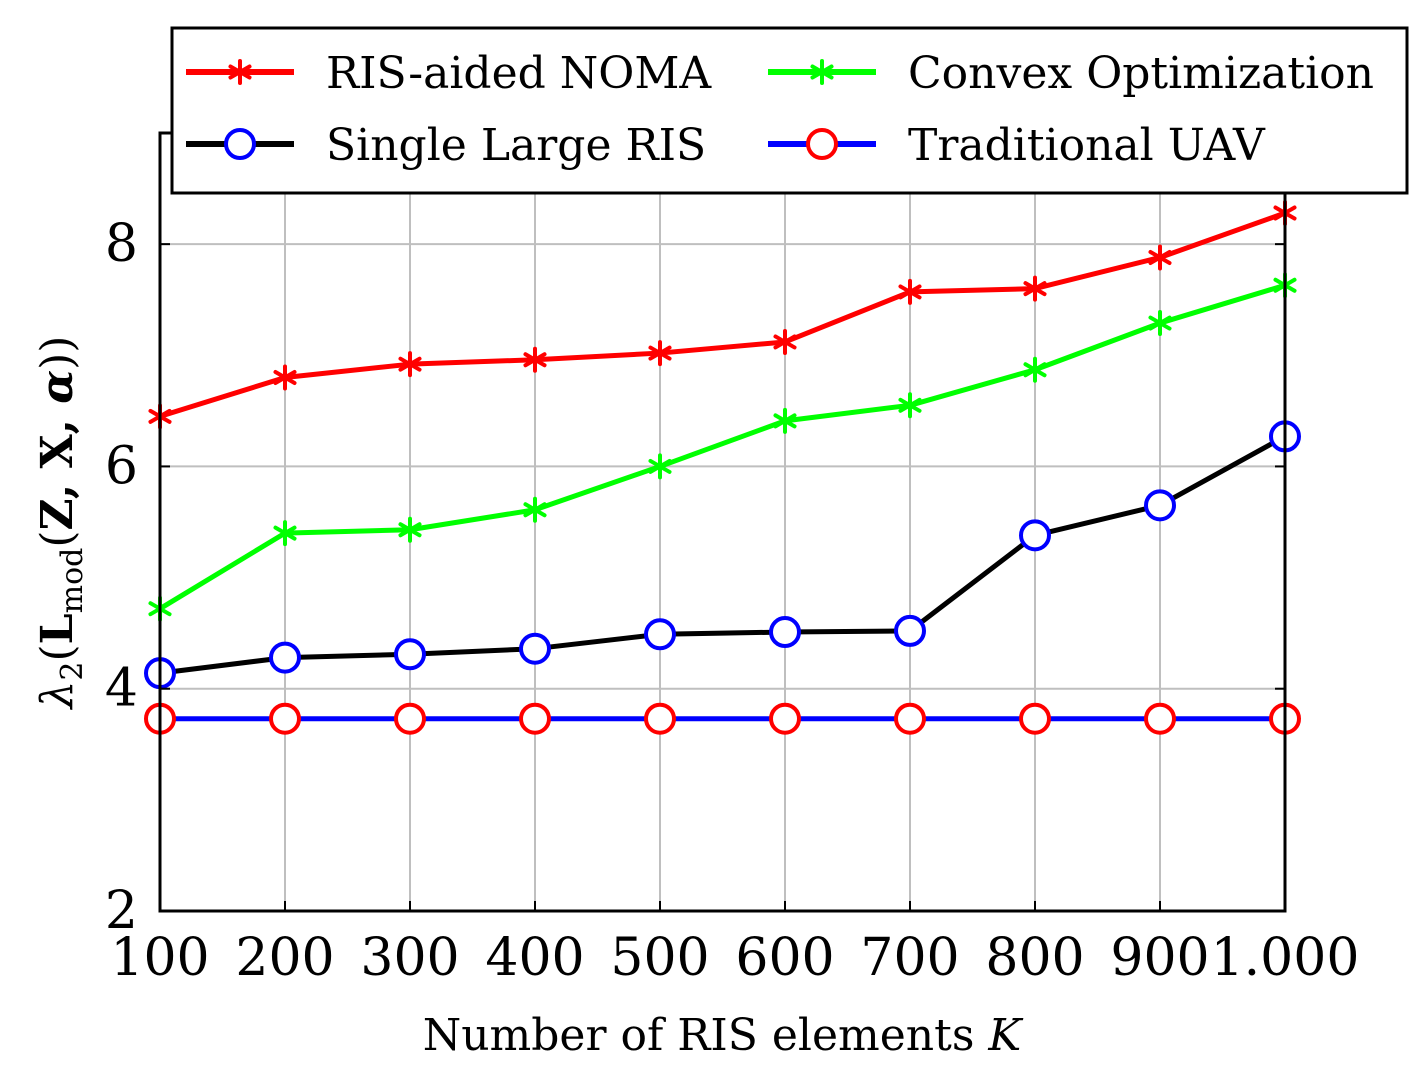 This screenshot has width=1423, height=1069. Describe the element at coordinates (519, 73) in the screenshot. I see `legend-label: RIS-aided NOMA` at that location.